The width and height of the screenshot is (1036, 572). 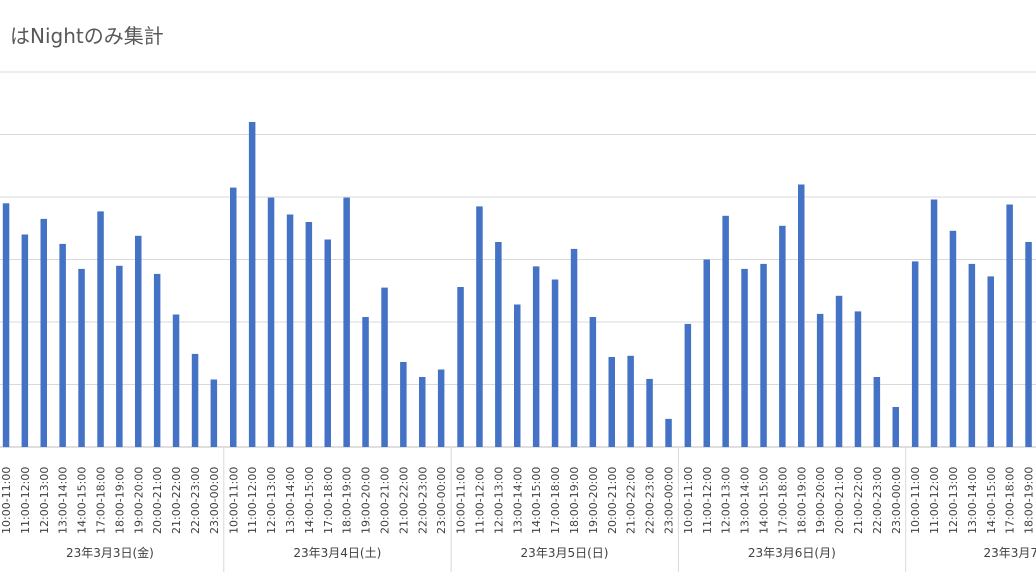 What do you see at coordinates (1009, 553) in the screenshot?
I see `group-label: 23年3月7日(` at bounding box center [1009, 553].